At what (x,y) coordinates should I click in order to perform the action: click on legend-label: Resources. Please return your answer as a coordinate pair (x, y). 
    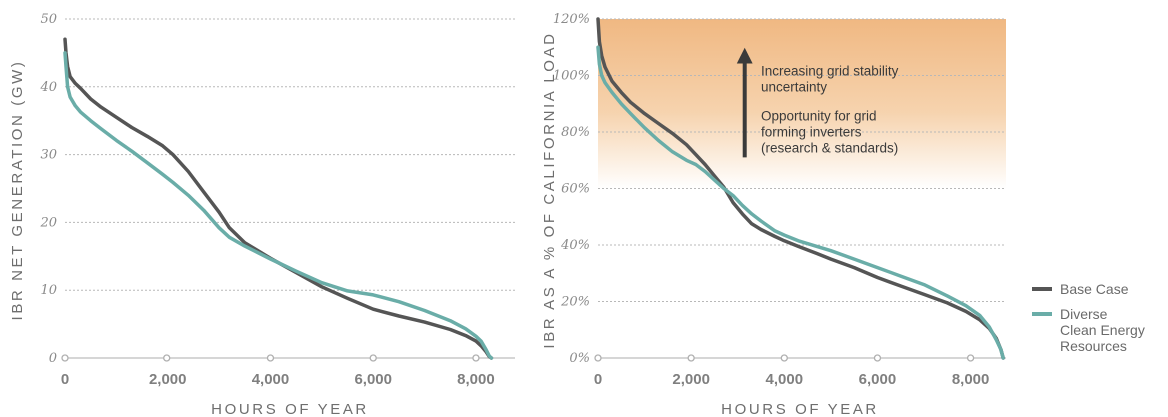
    Looking at the image, I should click on (1093, 346).